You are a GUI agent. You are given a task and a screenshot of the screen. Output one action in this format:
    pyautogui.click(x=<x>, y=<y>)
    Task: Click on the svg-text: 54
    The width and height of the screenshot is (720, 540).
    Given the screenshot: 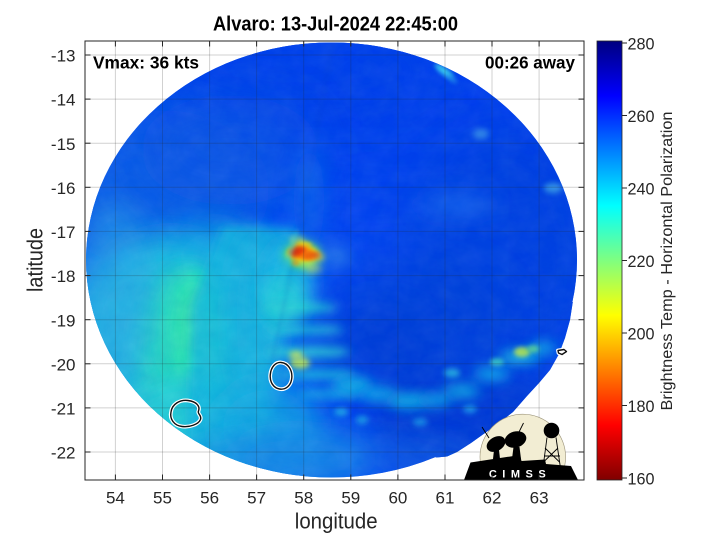 What is the action you would take?
    pyautogui.click(x=115, y=498)
    